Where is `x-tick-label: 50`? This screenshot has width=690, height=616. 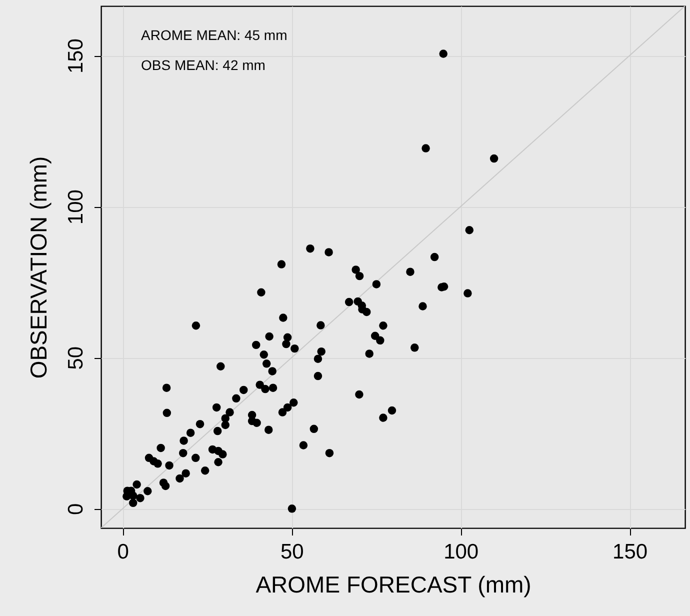 x-tick-label: 50 is located at coordinates (292, 552).